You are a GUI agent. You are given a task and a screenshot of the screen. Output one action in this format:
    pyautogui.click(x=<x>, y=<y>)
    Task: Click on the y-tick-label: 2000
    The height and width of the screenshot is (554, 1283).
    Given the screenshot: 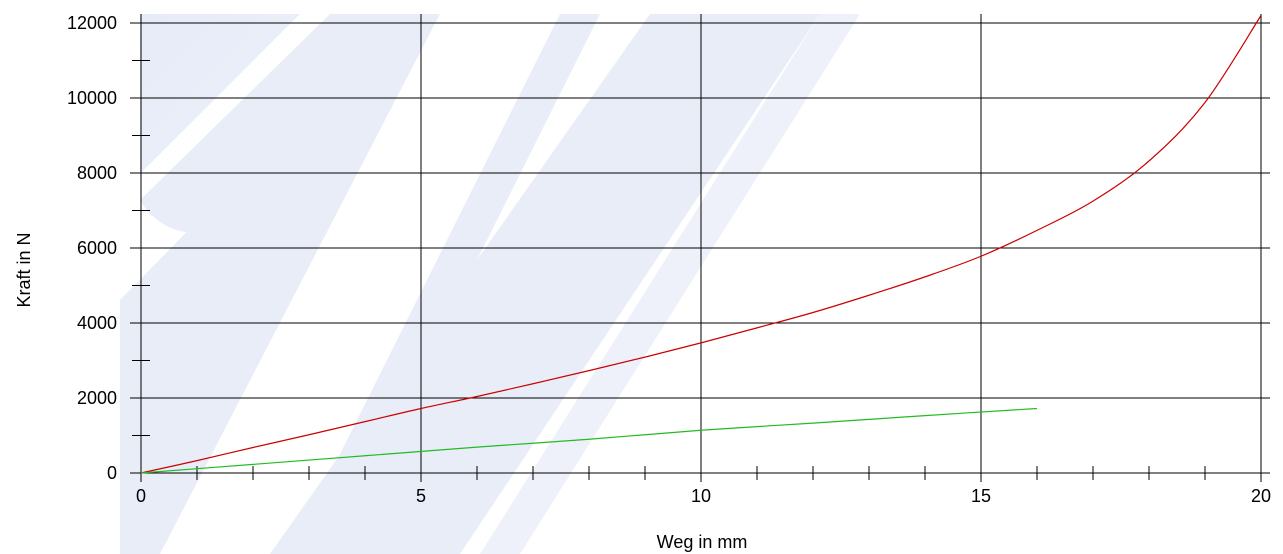 What is the action you would take?
    pyautogui.click(x=97, y=398)
    